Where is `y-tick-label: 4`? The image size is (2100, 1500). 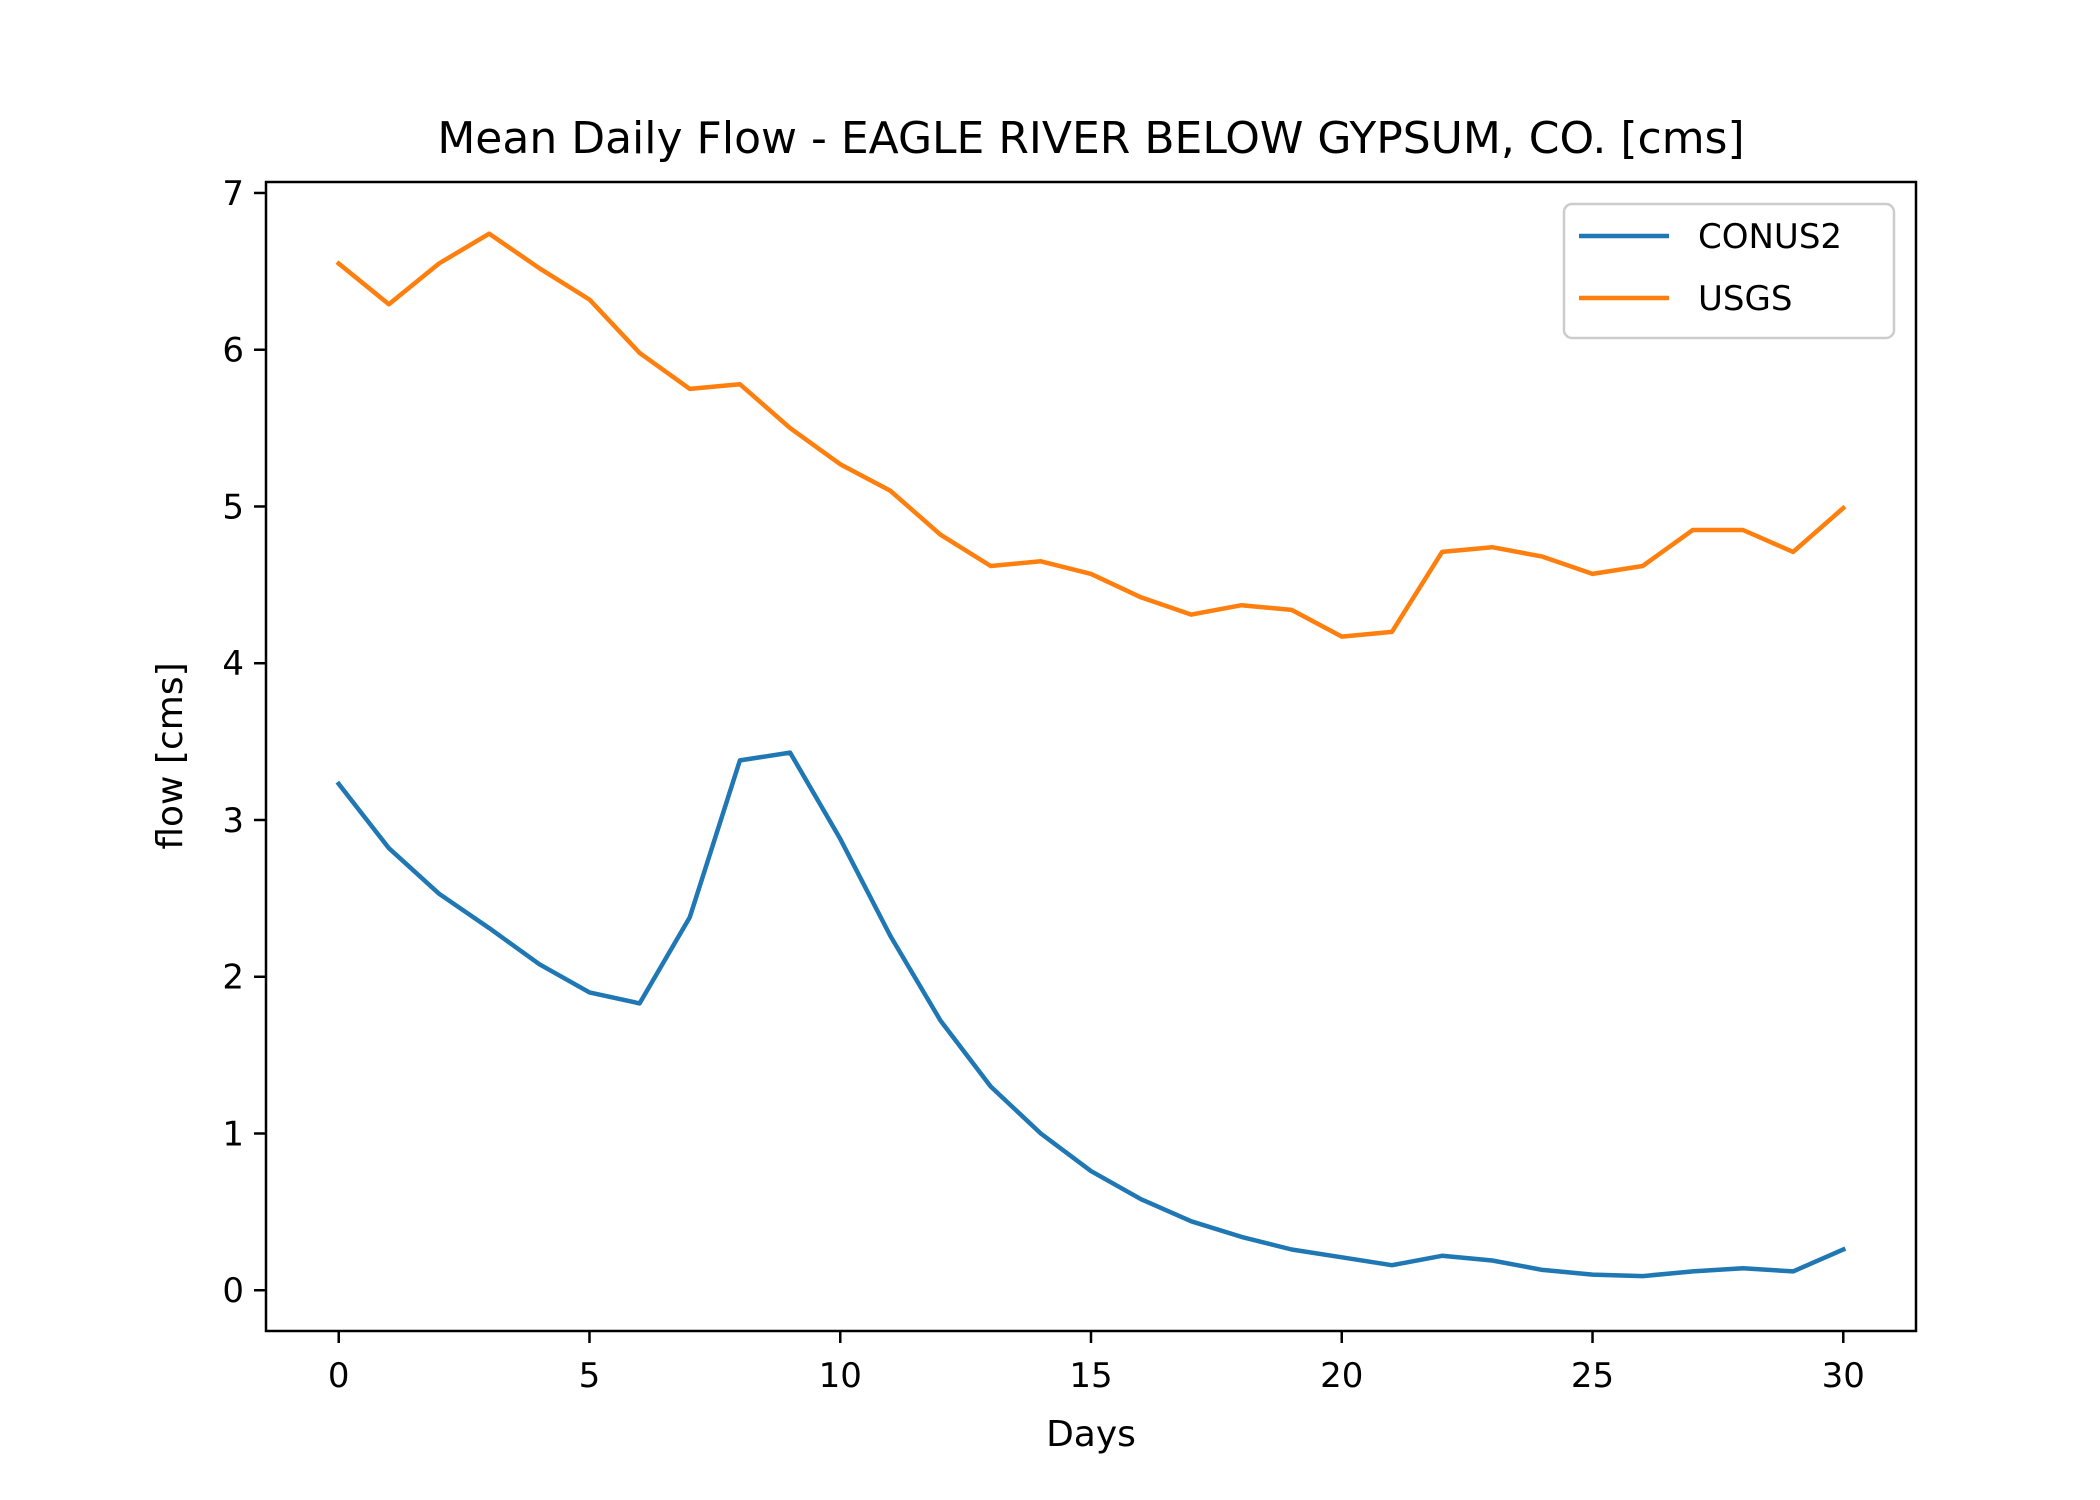 y-tick-label: 4 is located at coordinates (233, 664).